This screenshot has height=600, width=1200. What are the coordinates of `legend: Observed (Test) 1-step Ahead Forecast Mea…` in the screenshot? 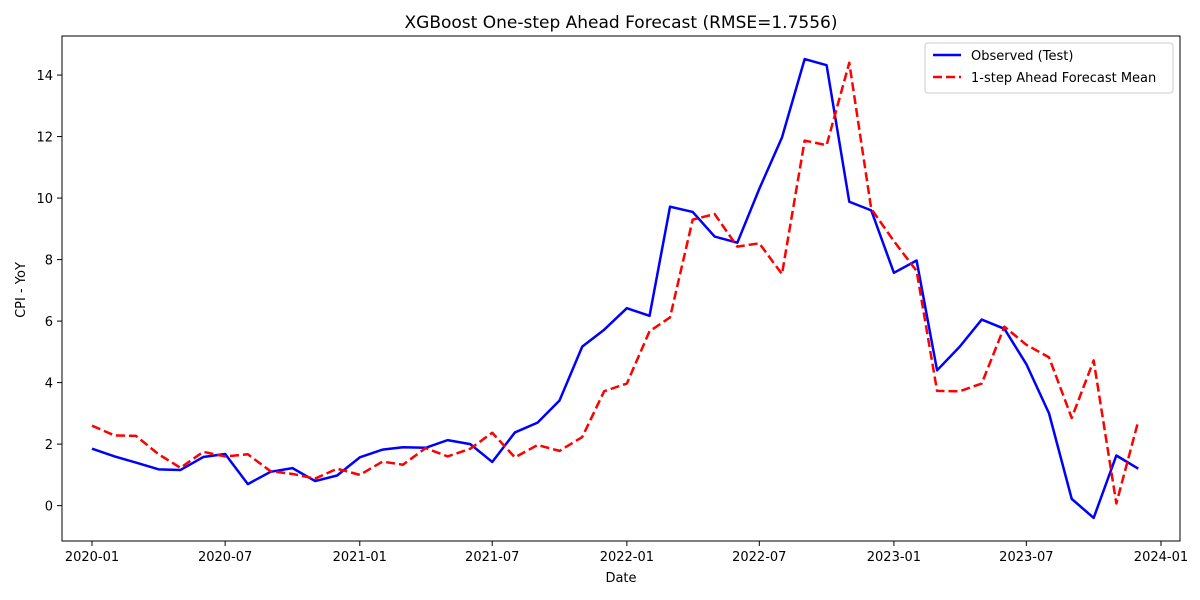 It's located at (1049, 68).